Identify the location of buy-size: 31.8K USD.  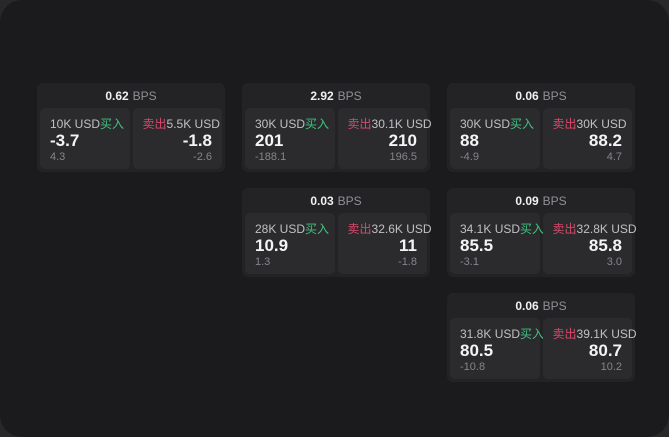
(490, 333).